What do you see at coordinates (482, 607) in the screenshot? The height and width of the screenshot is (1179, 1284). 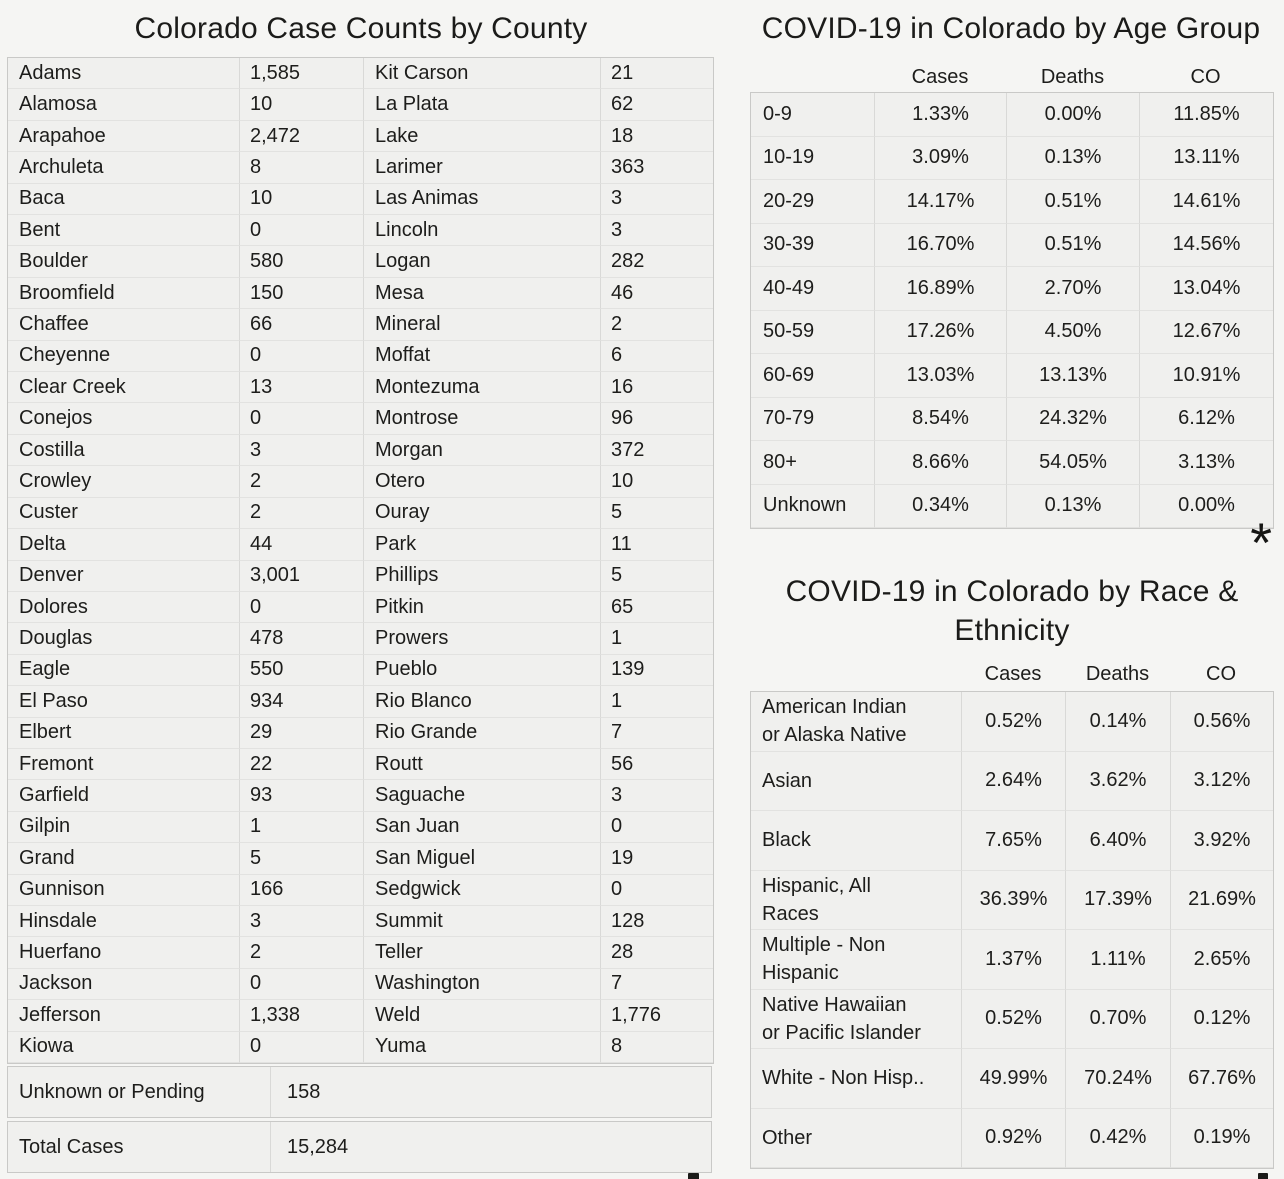 I see `county-name-cell: Pitkin` at bounding box center [482, 607].